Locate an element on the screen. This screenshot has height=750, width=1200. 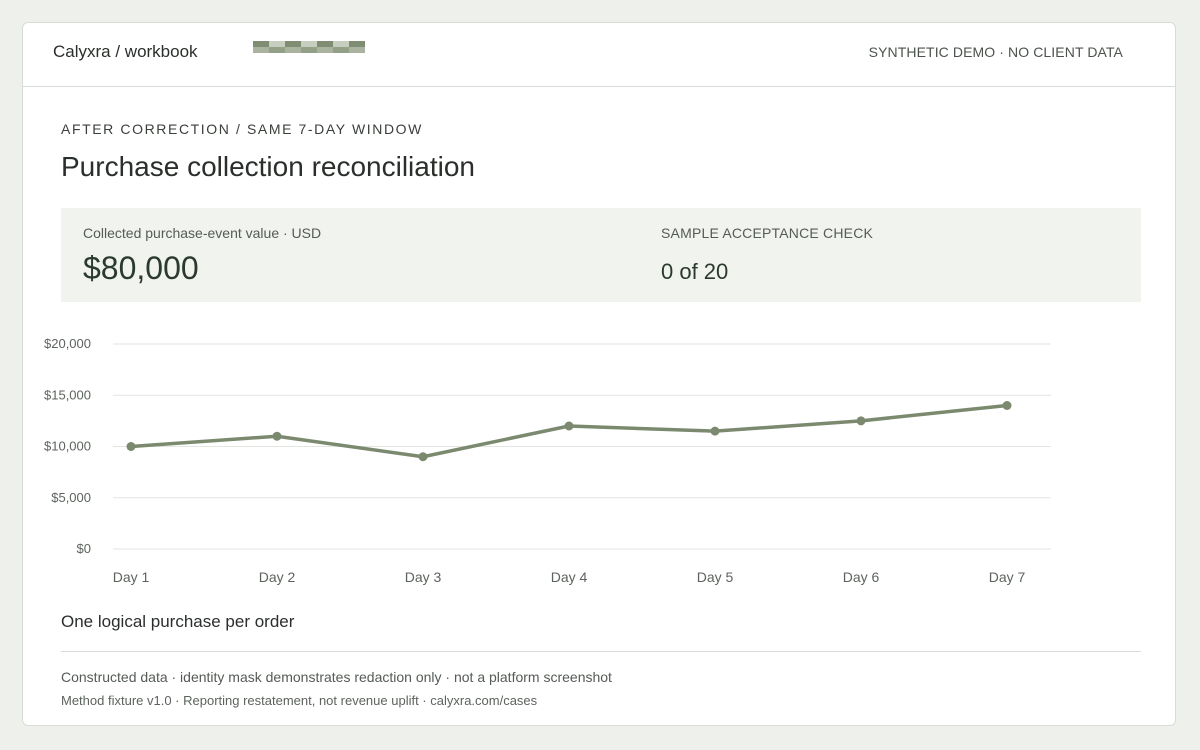
collected-value-label: Collected purchase-event value · USD is located at coordinates (202, 233).